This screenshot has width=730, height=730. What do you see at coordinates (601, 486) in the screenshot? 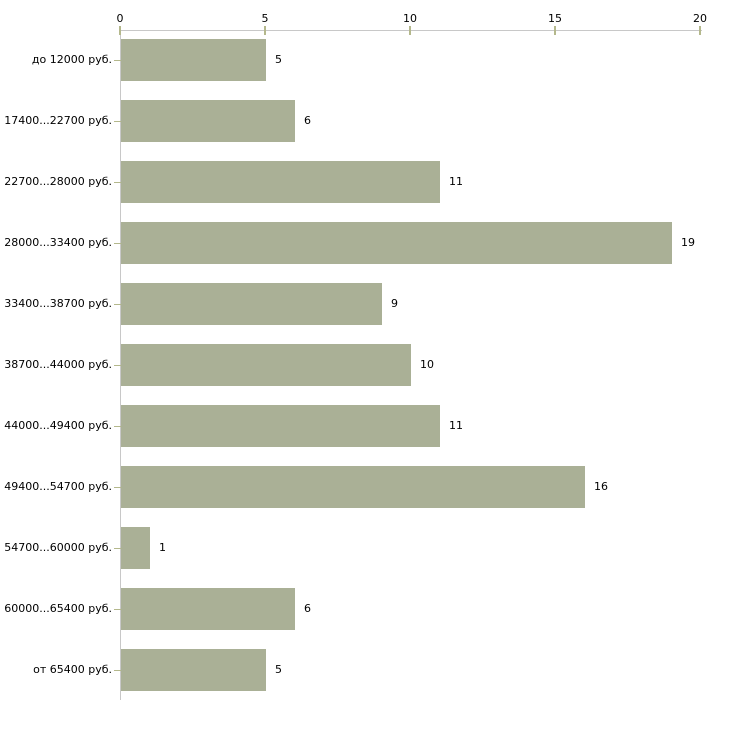
I see `value-label: 16` at bounding box center [601, 486].